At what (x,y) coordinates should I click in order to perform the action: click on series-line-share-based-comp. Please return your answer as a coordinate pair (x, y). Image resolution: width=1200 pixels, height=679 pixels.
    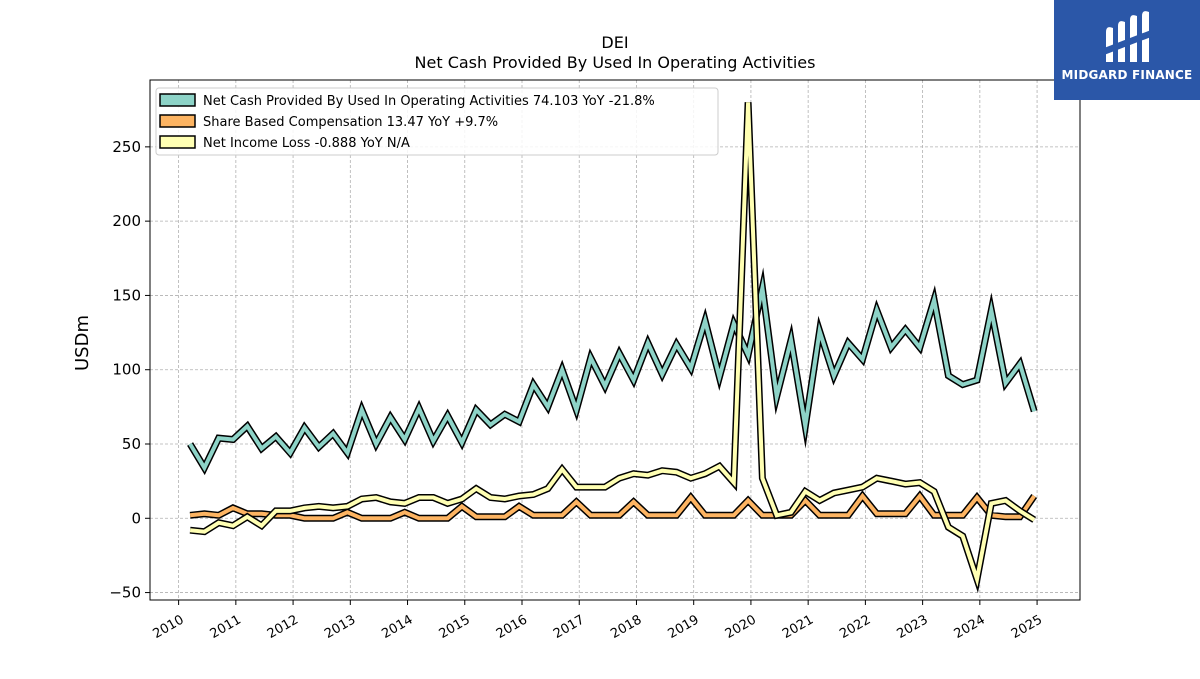
    Looking at the image, I should click on (612, 506).